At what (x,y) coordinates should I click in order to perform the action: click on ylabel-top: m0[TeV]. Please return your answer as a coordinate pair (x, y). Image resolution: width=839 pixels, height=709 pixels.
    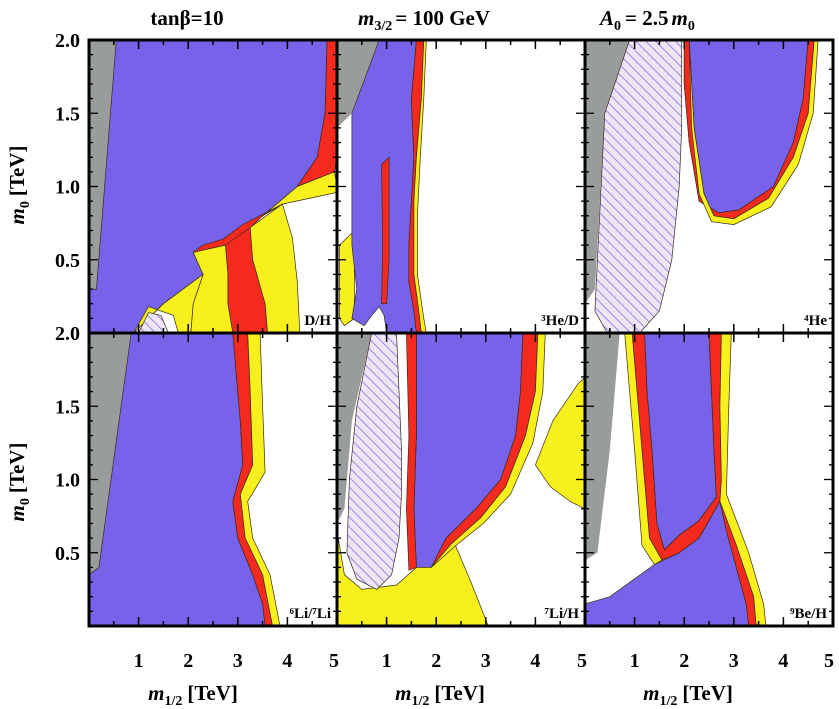
    Looking at the image, I should click on (19, 185).